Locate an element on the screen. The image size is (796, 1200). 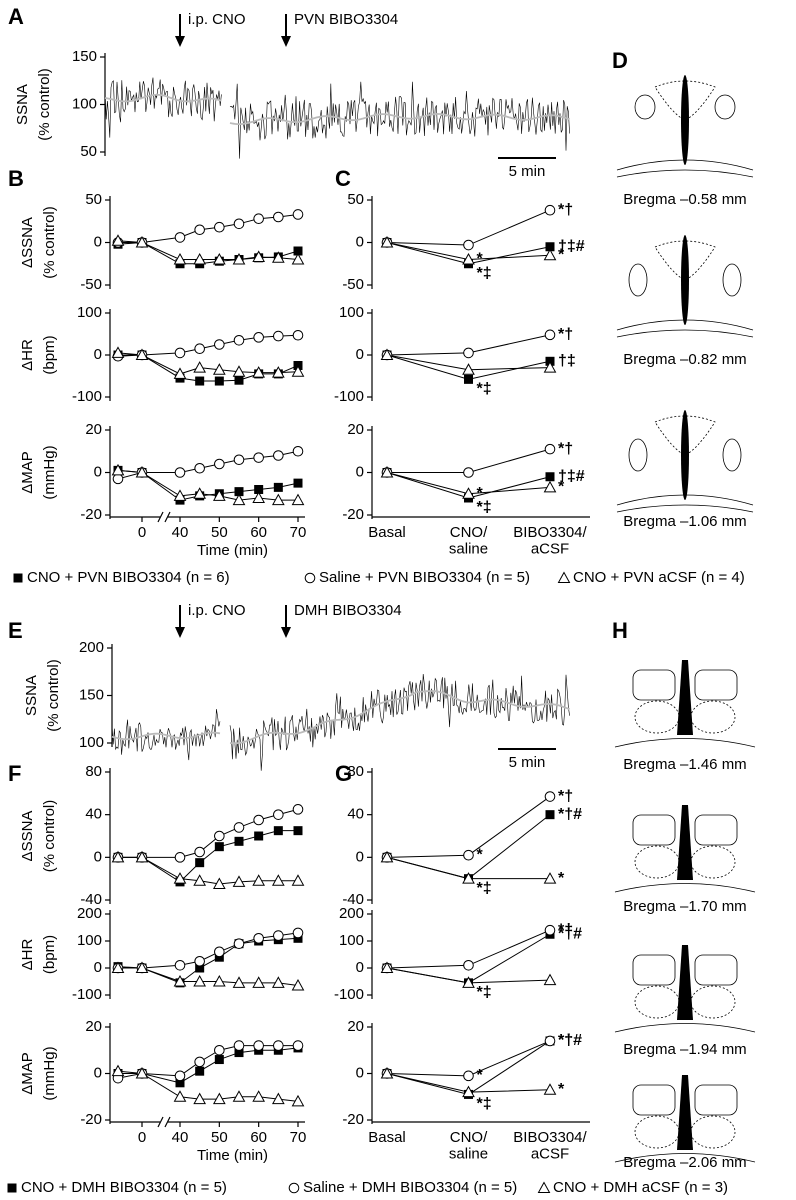
section-label: Bregma –0.58 mm is located at coordinates (684, 199).